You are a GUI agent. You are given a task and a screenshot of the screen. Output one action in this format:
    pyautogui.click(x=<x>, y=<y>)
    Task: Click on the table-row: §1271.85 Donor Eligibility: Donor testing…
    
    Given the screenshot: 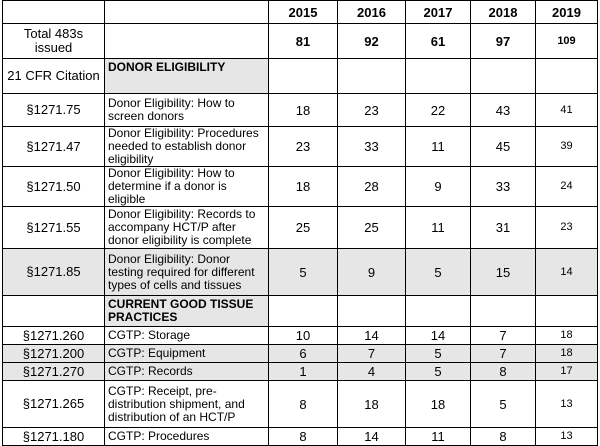 What is the action you would take?
    pyautogui.click(x=300, y=272)
    